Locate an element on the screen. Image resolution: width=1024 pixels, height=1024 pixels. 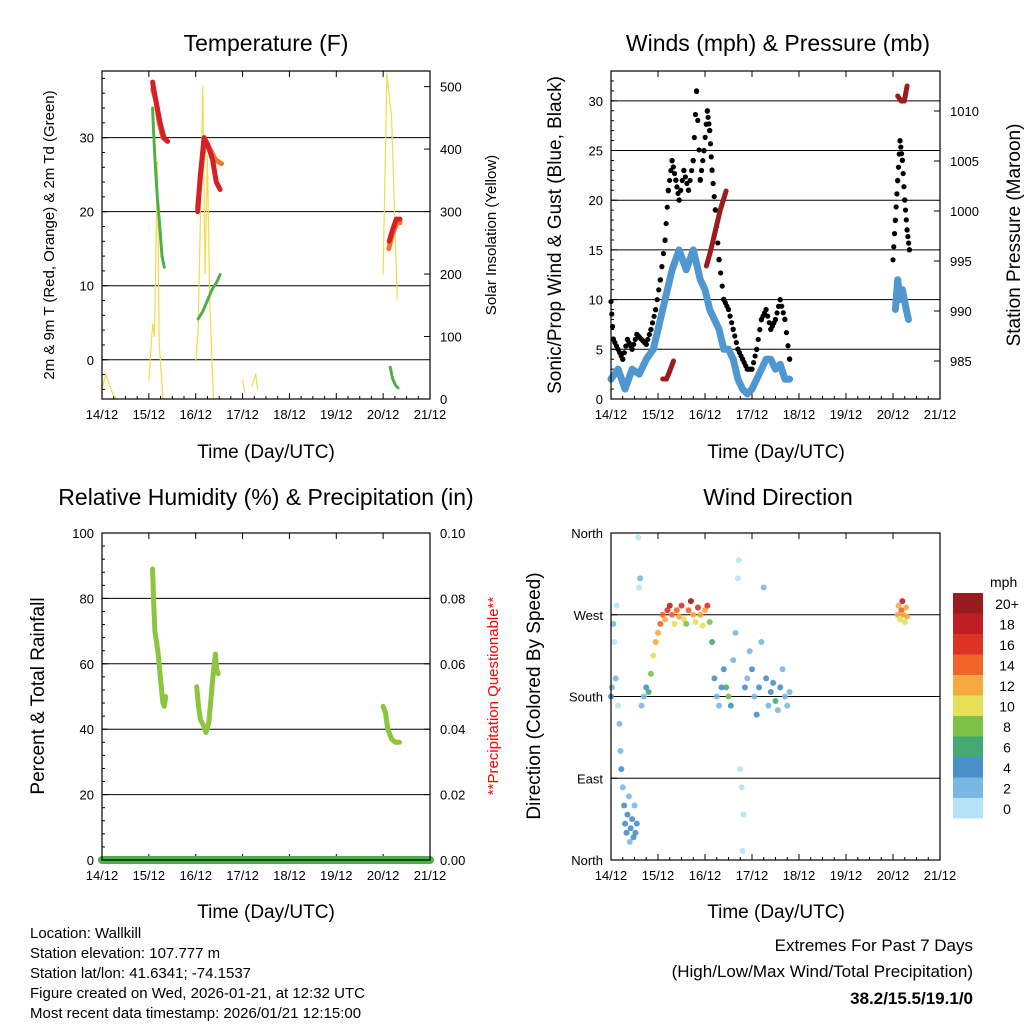
2m-t-line is located at coordinates (209, 175).